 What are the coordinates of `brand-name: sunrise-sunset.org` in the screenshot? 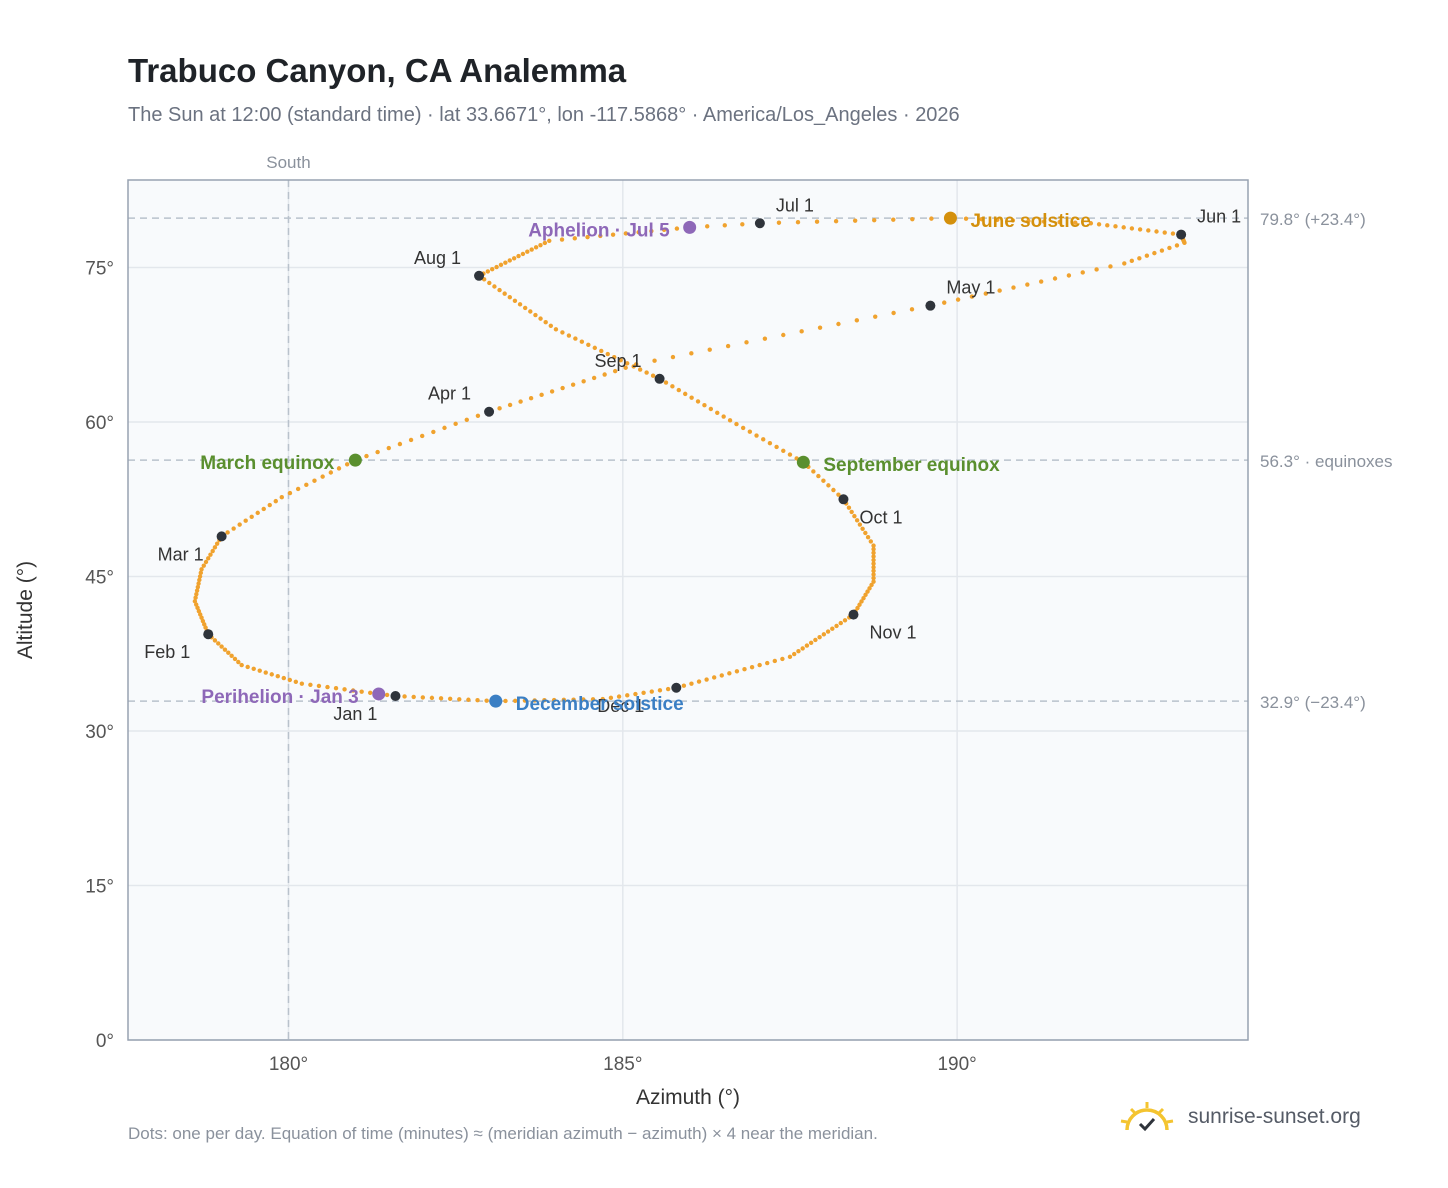 It's located at (1274, 1116).